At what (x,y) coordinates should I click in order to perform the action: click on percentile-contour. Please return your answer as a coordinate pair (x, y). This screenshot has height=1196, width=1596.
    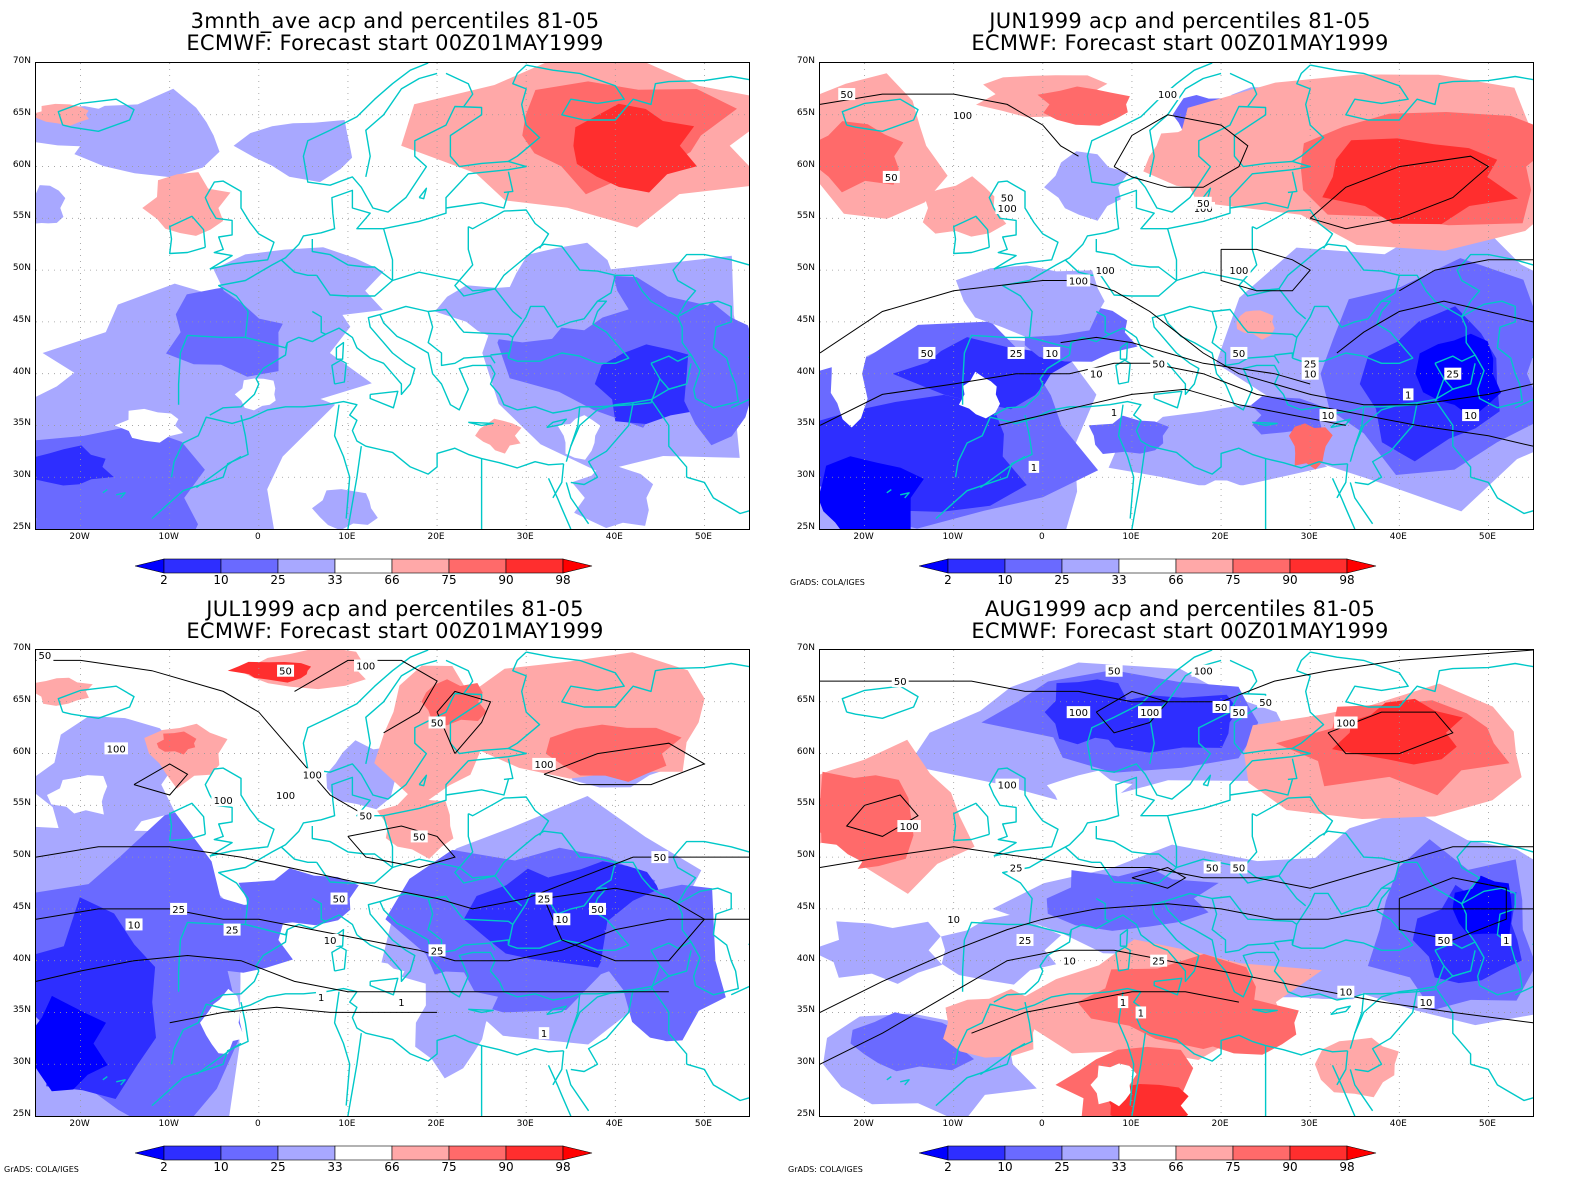
    Looking at the image, I should click on (201, 738).